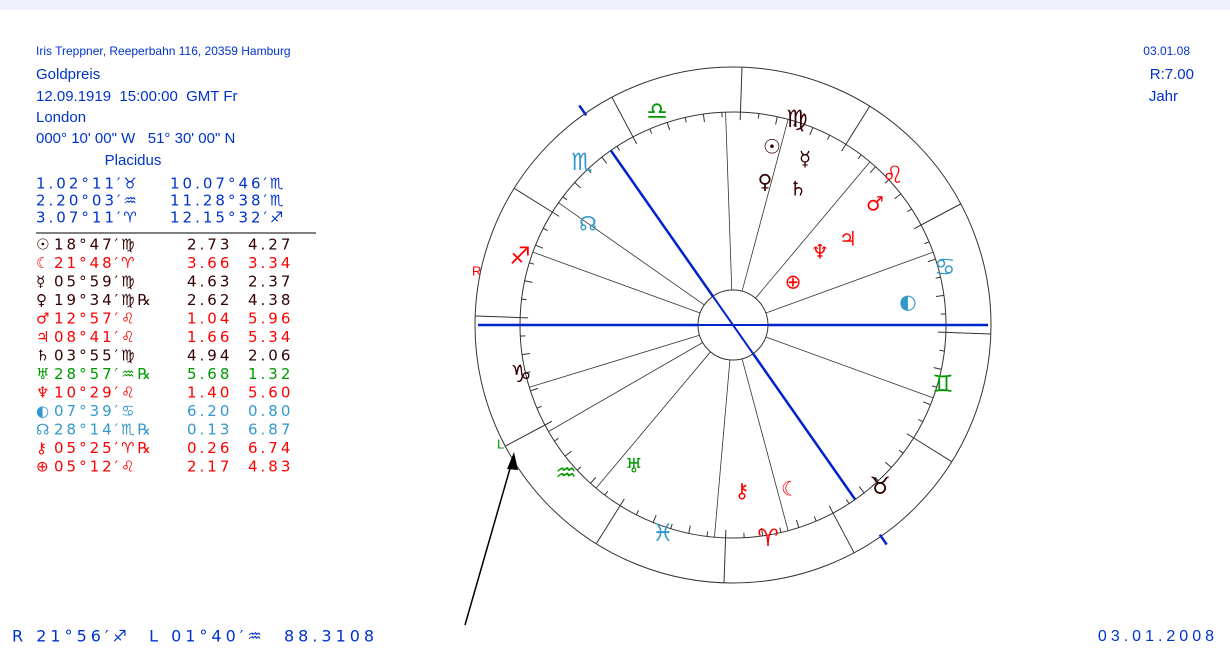 This screenshot has height=650, width=1230. Describe the element at coordinates (88, 184) in the screenshot. I see `house-cusp: 1.02°11′♉` at that location.